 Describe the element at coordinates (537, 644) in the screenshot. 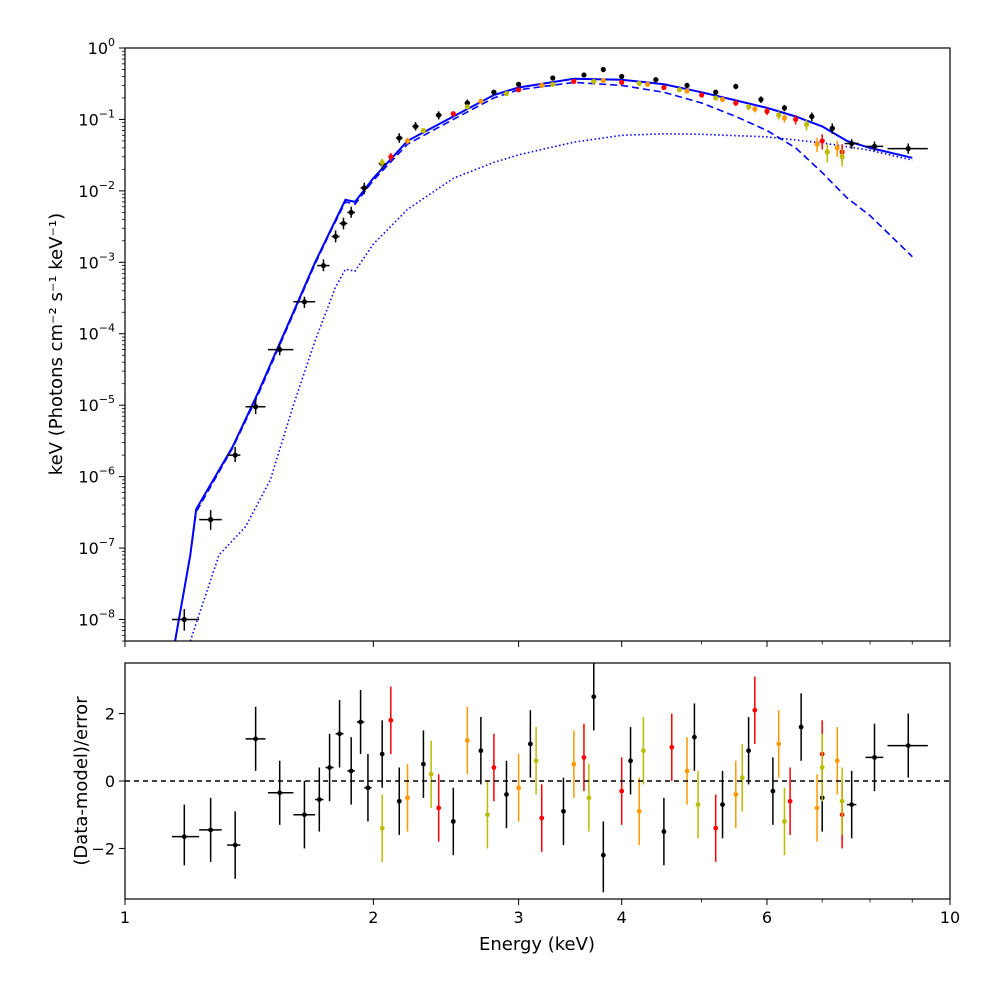

I see `spectrum-x-ticks` at that location.